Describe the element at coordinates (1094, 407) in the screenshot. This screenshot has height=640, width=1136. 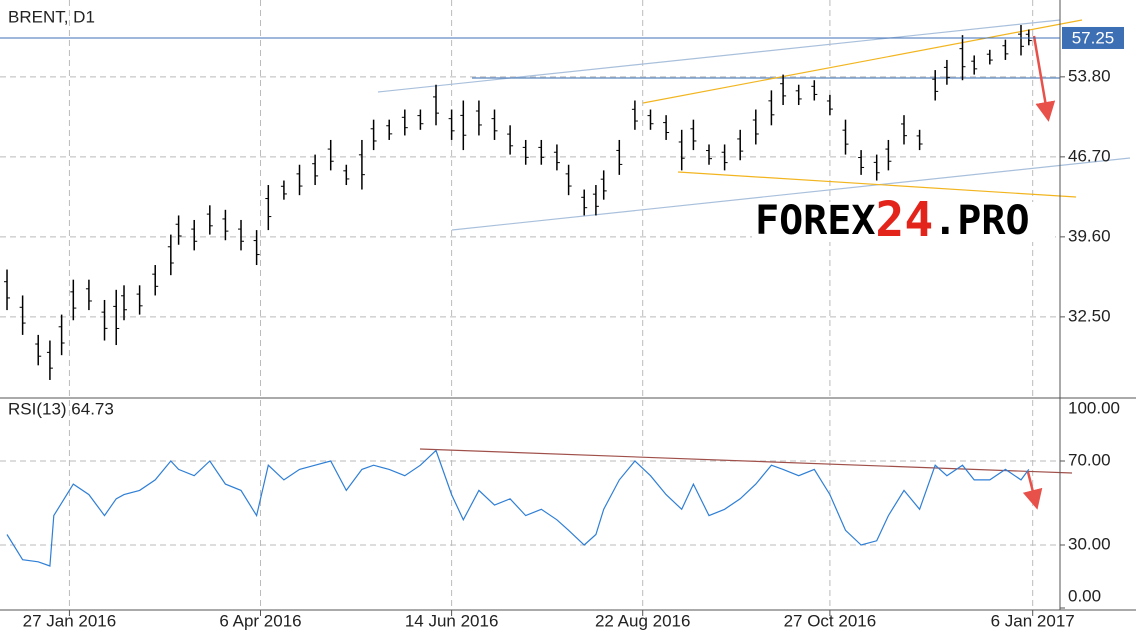
I see `y-tick-label: 100.00` at that location.